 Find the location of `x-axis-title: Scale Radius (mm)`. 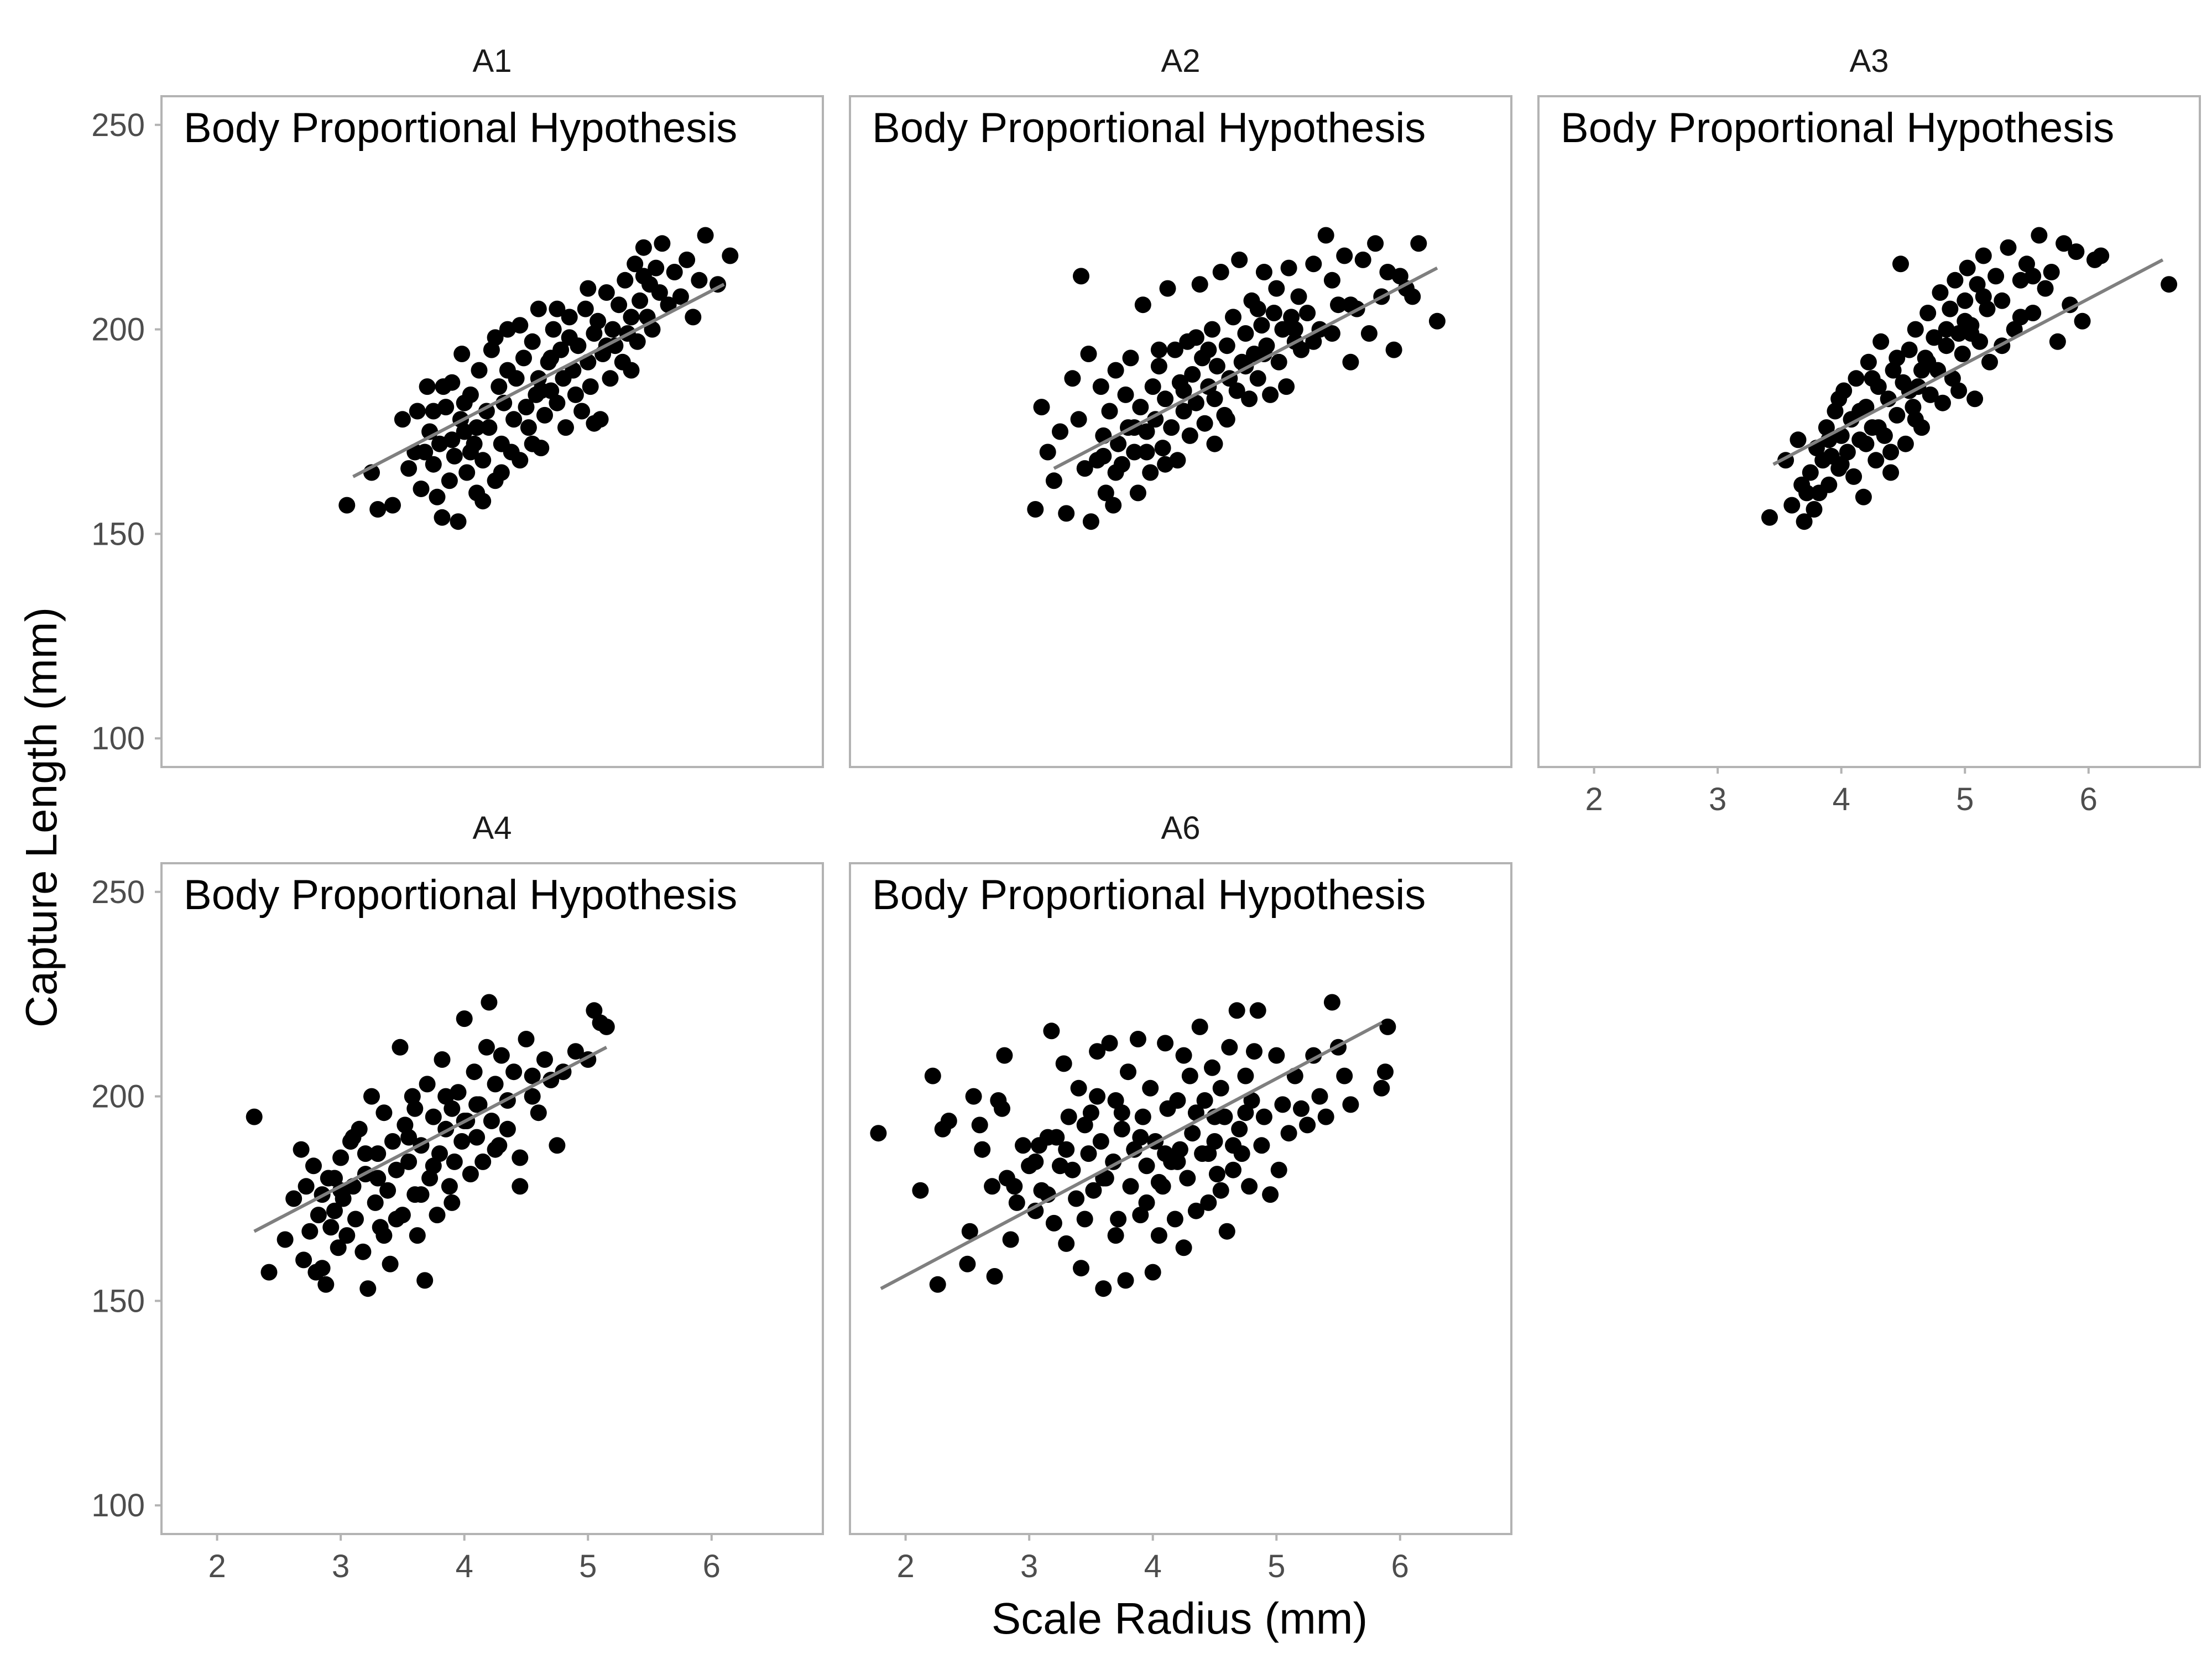

x-axis-title: Scale Radius (mm) is located at coordinates (1180, 1619).